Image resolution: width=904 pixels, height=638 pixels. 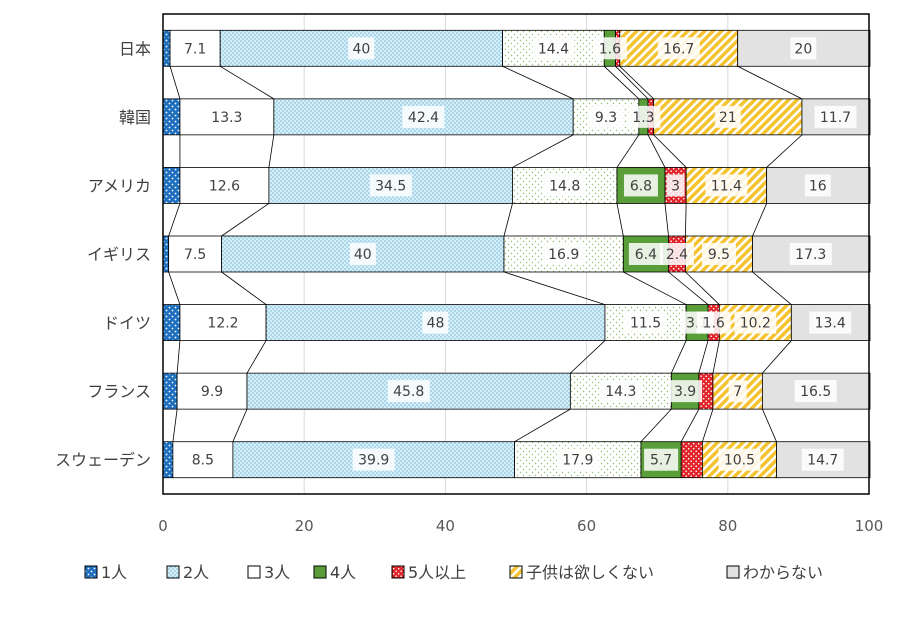 I want to click on data-label: 17.3, so click(x=810, y=255).